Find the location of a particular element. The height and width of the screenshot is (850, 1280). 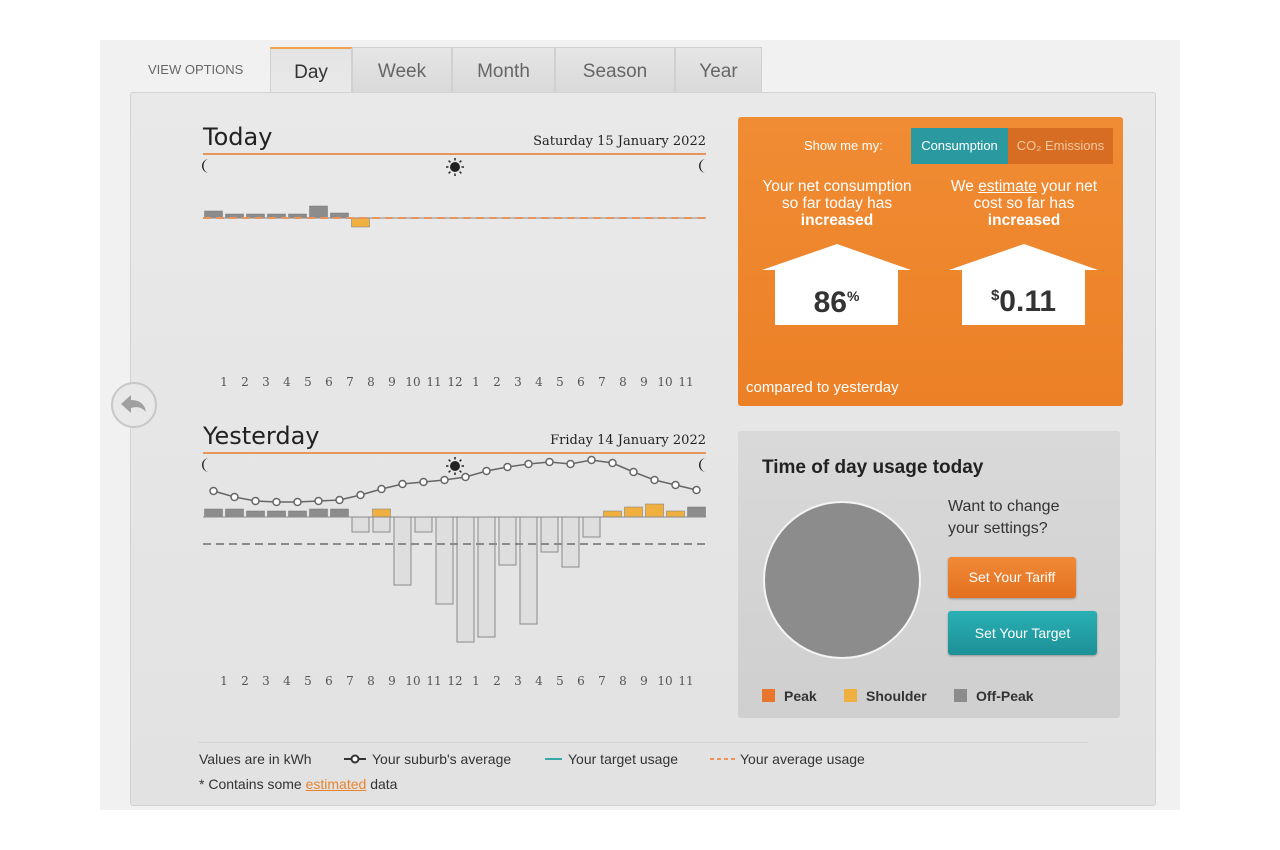

tab: Day is located at coordinates (311, 69).